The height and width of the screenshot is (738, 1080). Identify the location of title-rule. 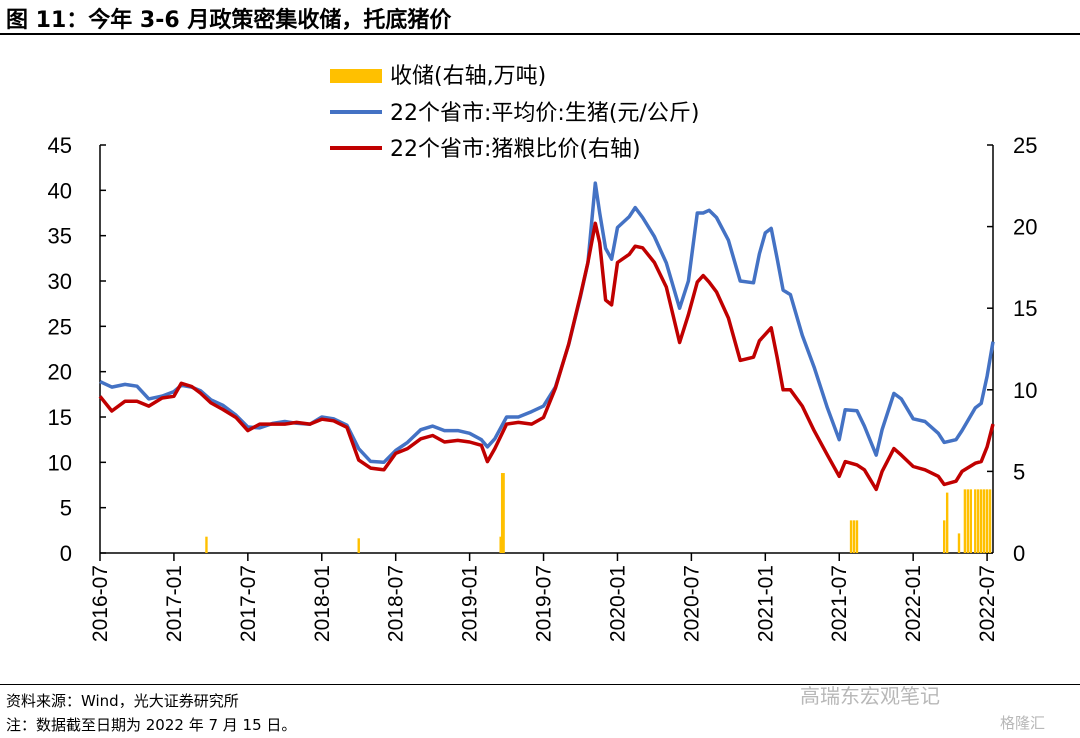
(540, 34).